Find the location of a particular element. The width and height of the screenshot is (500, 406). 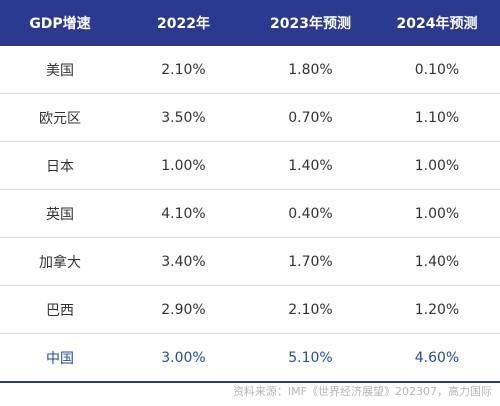

value-2023-cell: 0.70% is located at coordinates (310, 117).